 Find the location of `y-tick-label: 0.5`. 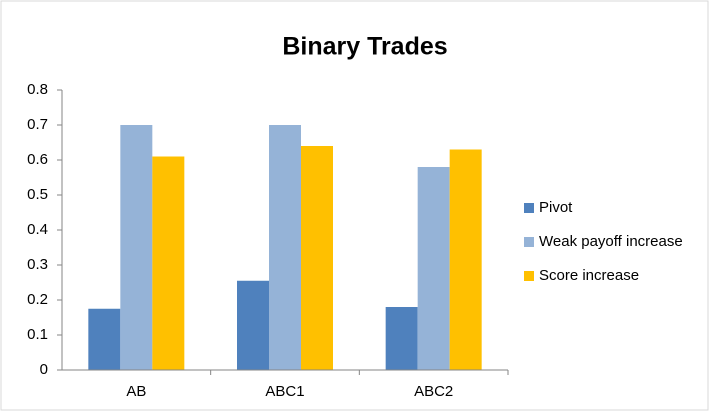

y-tick-label: 0.5 is located at coordinates (37, 194).